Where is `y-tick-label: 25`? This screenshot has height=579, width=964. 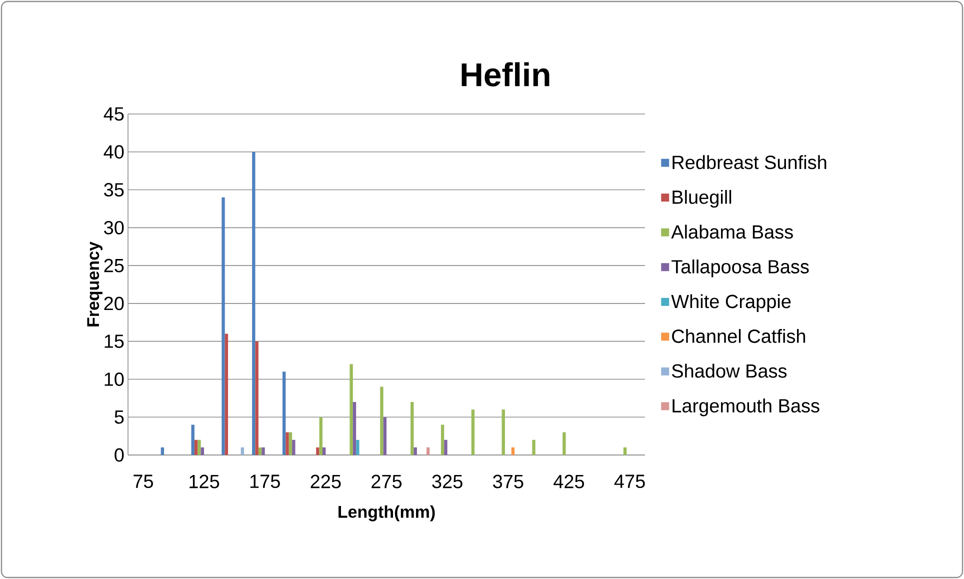 y-tick-label: 25 is located at coordinates (114, 265).